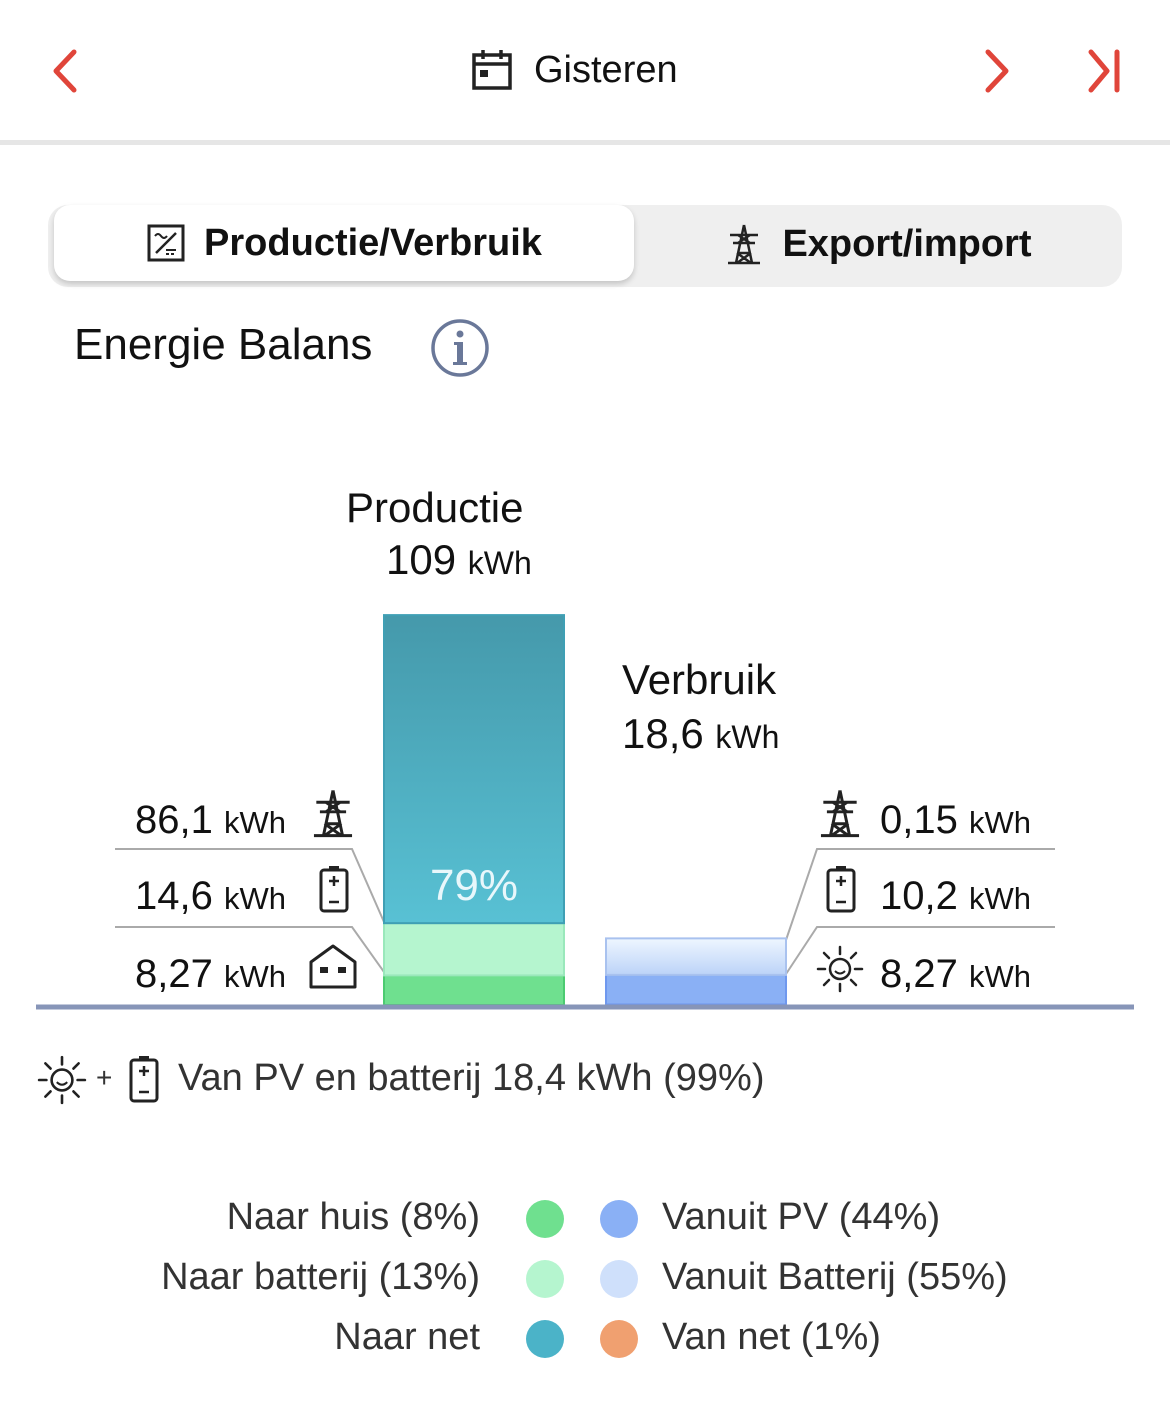 This screenshot has width=1170, height=1421. Describe the element at coordinates (471, 1078) in the screenshot. I see `self-sufficiency-summary: Van PV en batterij 18,4 kWh (99%)` at that location.